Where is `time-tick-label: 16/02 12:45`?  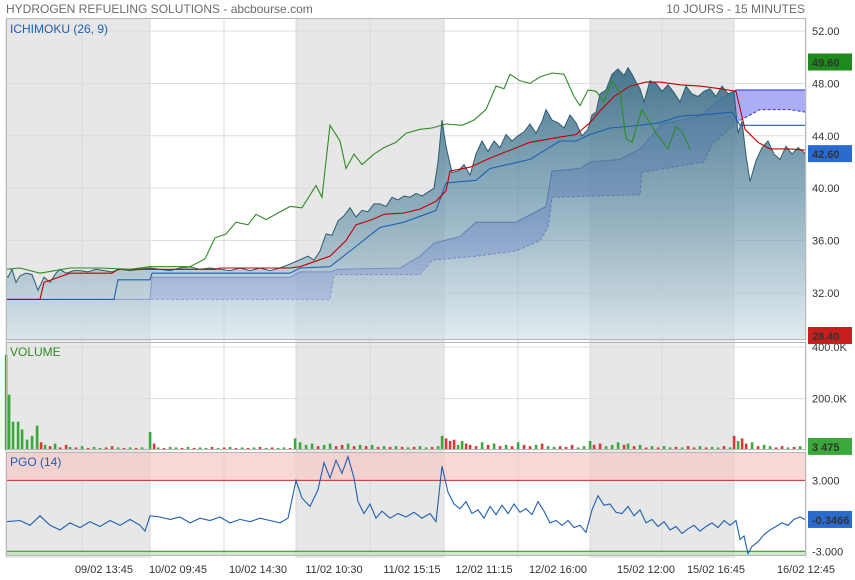 time-tick-label: 16/02 12:45 is located at coordinates (806, 570).